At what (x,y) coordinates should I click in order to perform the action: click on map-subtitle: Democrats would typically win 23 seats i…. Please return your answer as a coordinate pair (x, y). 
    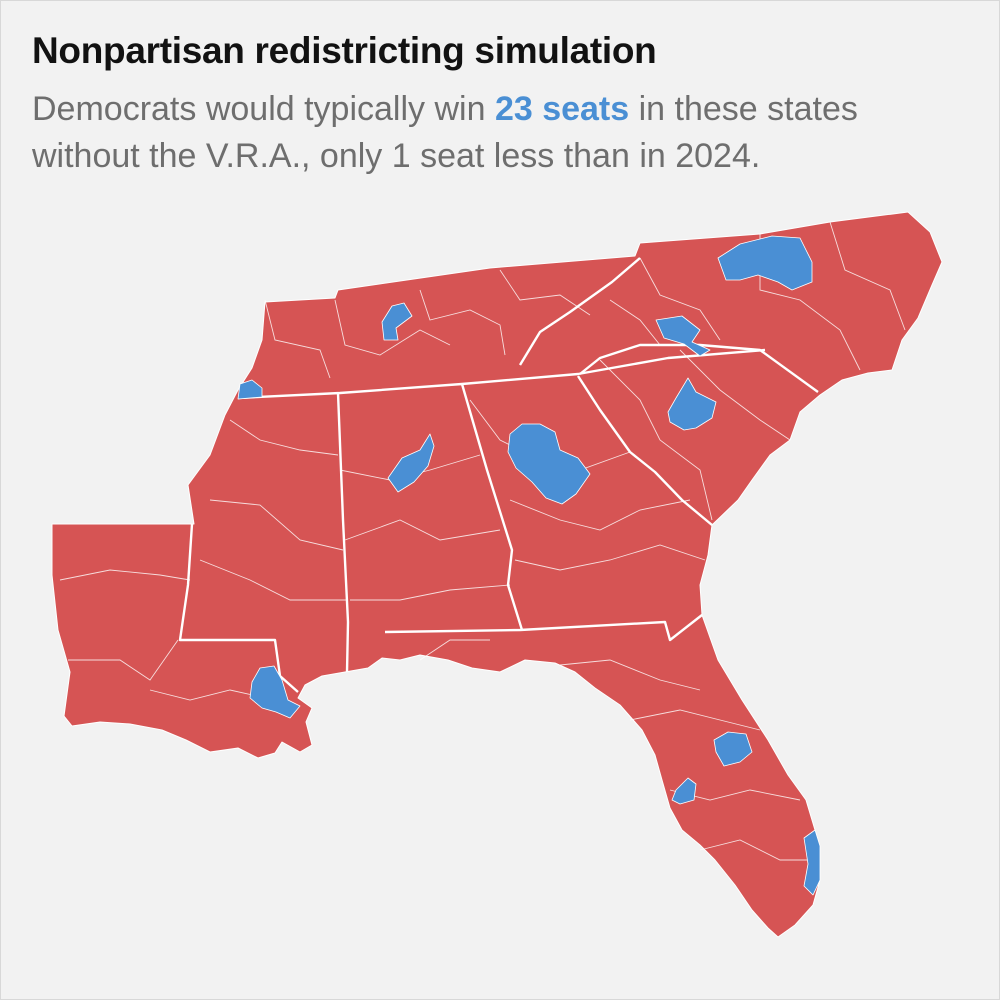
    Looking at the image, I should click on (482, 133).